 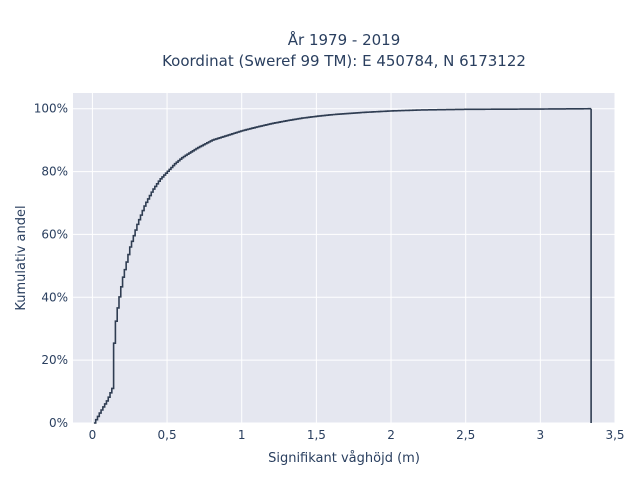 What do you see at coordinates (344, 458) in the screenshot?
I see `x-axis-title: Signifikant våghöjd (m)` at bounding box center [344, 458].